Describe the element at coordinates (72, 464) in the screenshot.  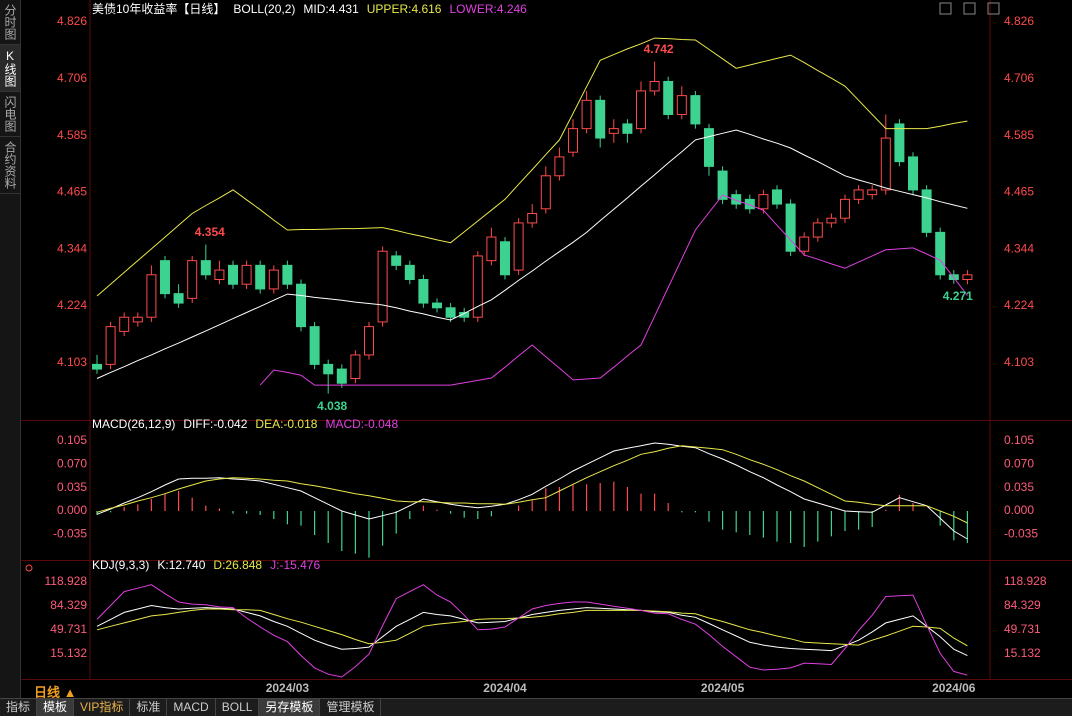
I see `y-tick-label: 0.070` at that location.